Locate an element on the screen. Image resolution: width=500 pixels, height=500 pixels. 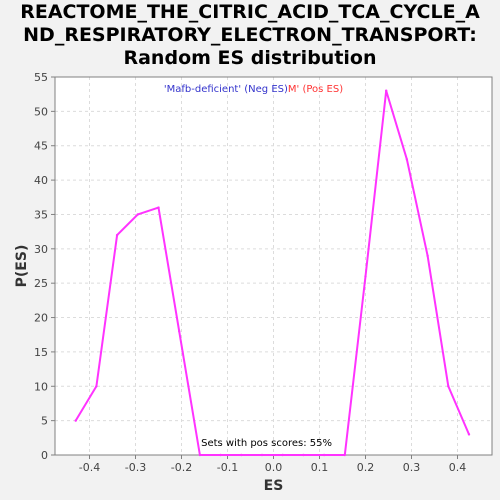
y-tick-label: 45 is located at coordinates (41, 146).